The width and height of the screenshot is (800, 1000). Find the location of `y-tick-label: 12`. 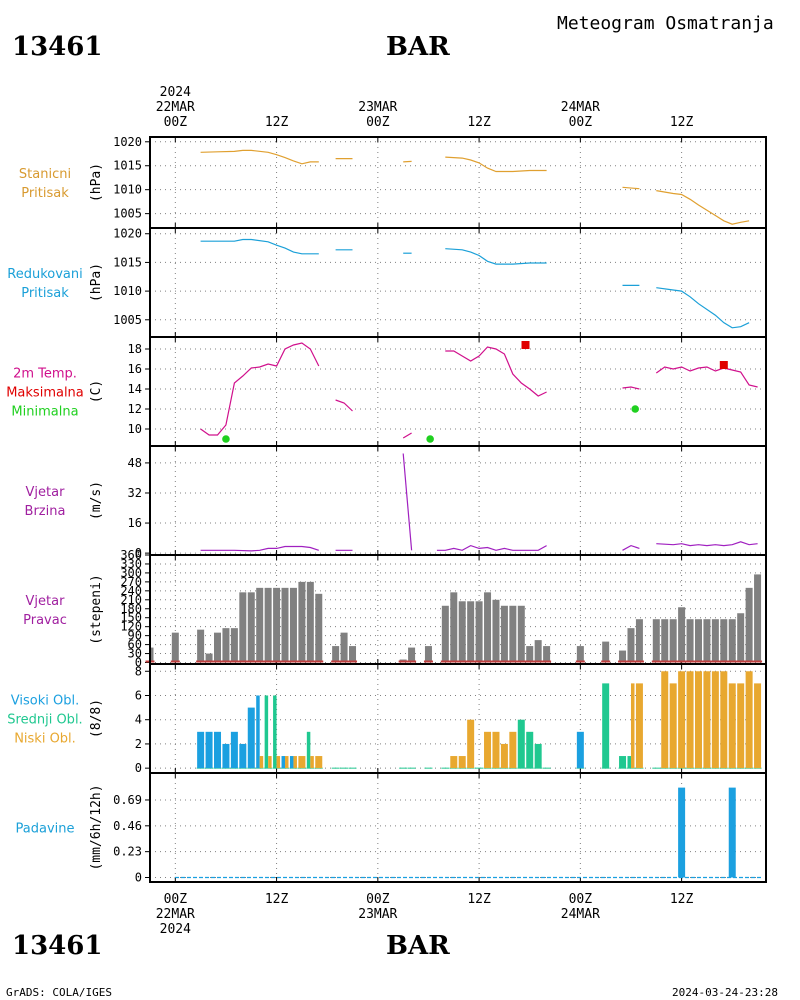

y-tick-label: 12 is located at coordinates (135, 409).